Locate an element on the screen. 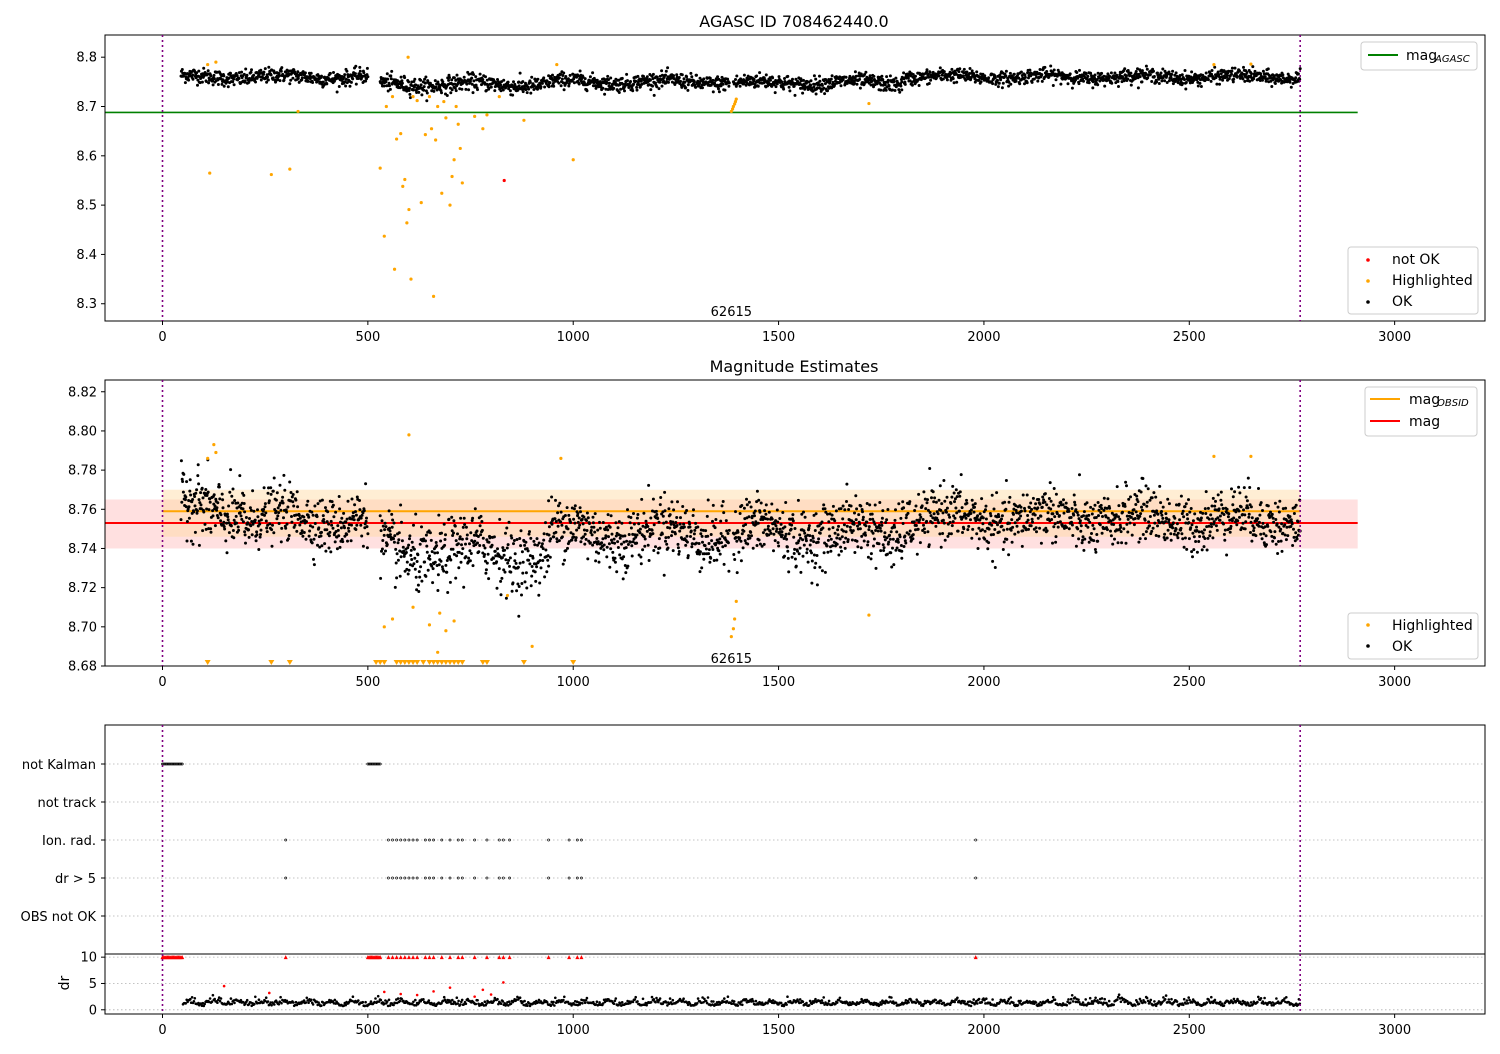  highlighted-point is located at coordinates (443, 101).